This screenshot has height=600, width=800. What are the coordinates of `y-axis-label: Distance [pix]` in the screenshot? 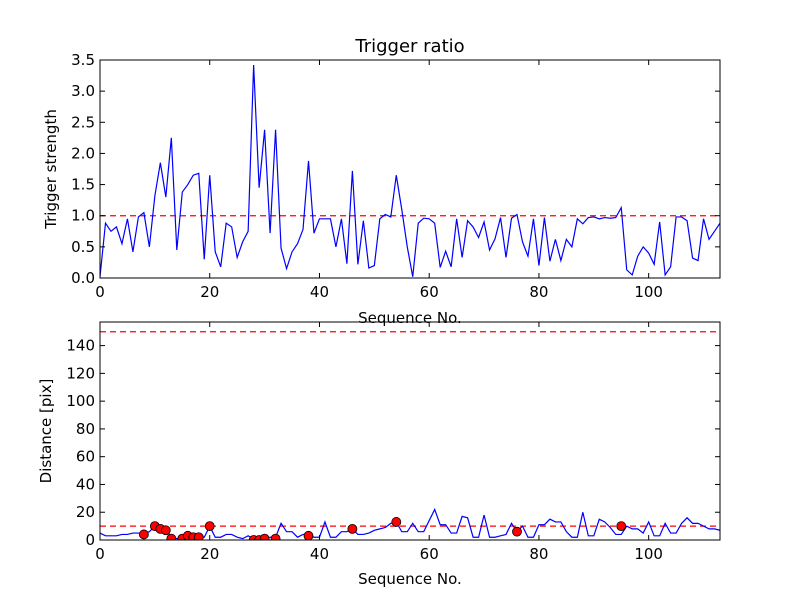 It's located at (46, 431).